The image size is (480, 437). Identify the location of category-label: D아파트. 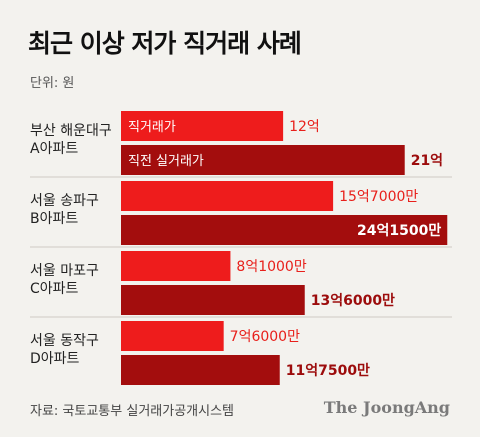
(55, 359).